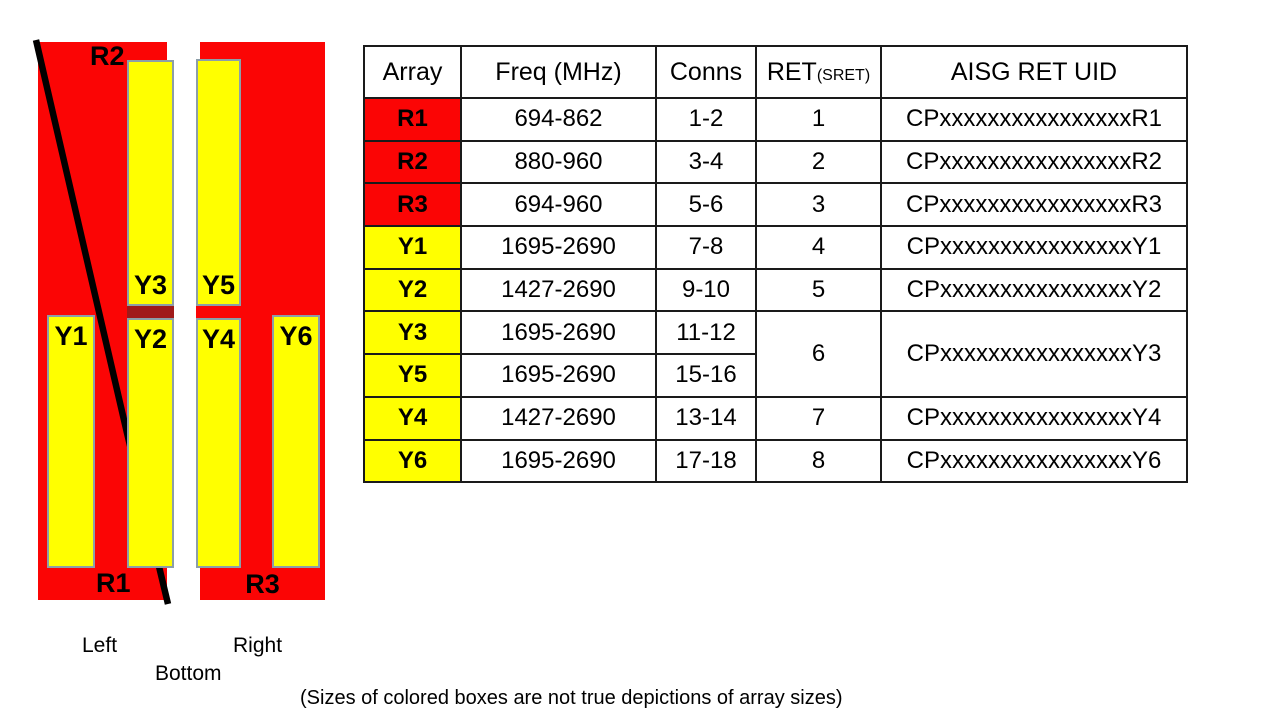  What do you see at coordinates (296, 336) in the screenshot?
I see `array-label-y6: Y6` at bounding box center [296, 336].